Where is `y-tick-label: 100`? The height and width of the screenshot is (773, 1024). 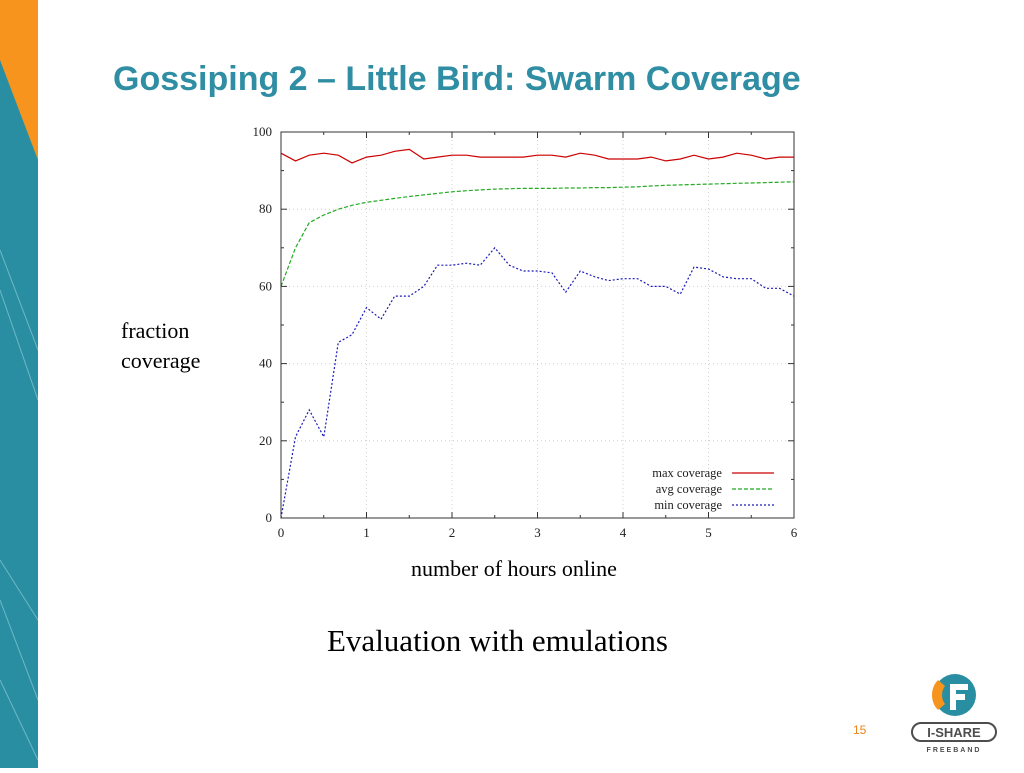 y-tick-label: 100 is located at coordinates (263, 132).